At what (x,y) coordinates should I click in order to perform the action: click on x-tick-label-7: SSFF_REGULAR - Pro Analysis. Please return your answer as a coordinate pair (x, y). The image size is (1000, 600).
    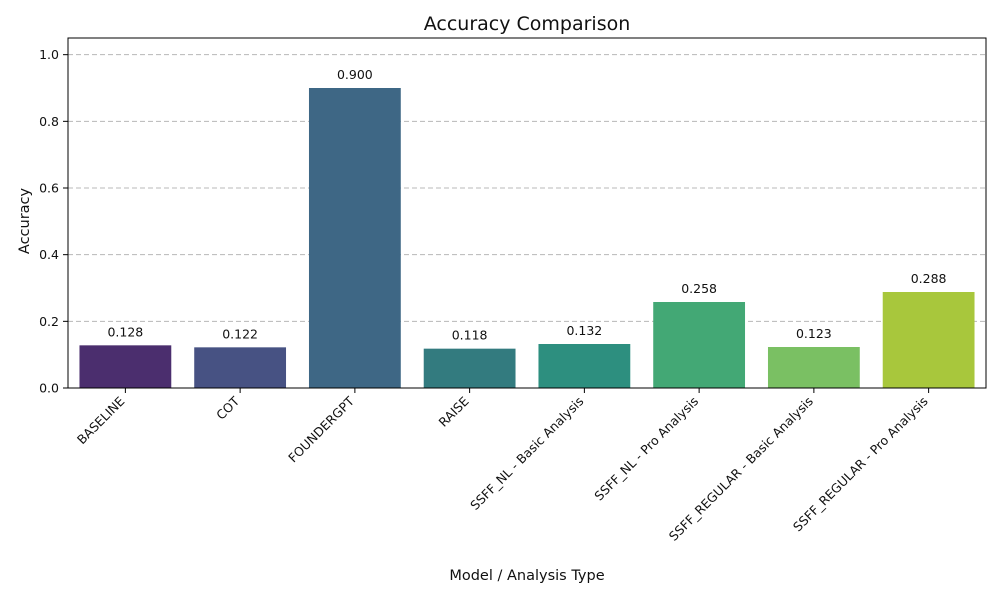
    Looking at the image, I should click on (860, 464).